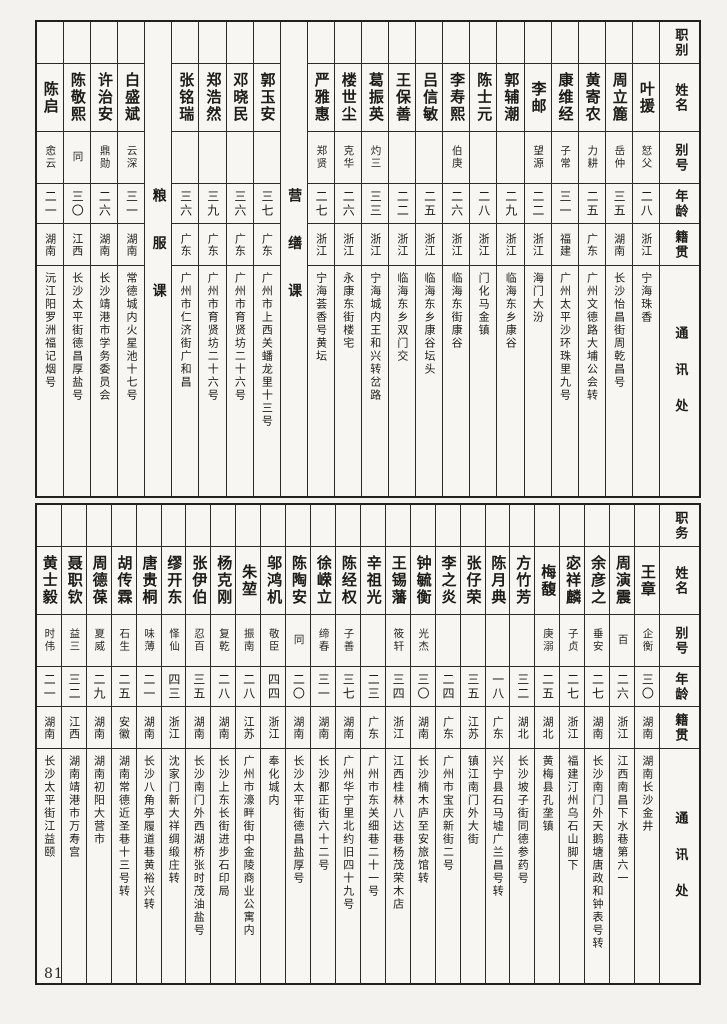 This screenshot has height=1024, width=727. Describe the element at coordinates (423, 820) in the screenshot. I see `address-cell-text: 长沙楠木庐至安旅馆转` at that location.